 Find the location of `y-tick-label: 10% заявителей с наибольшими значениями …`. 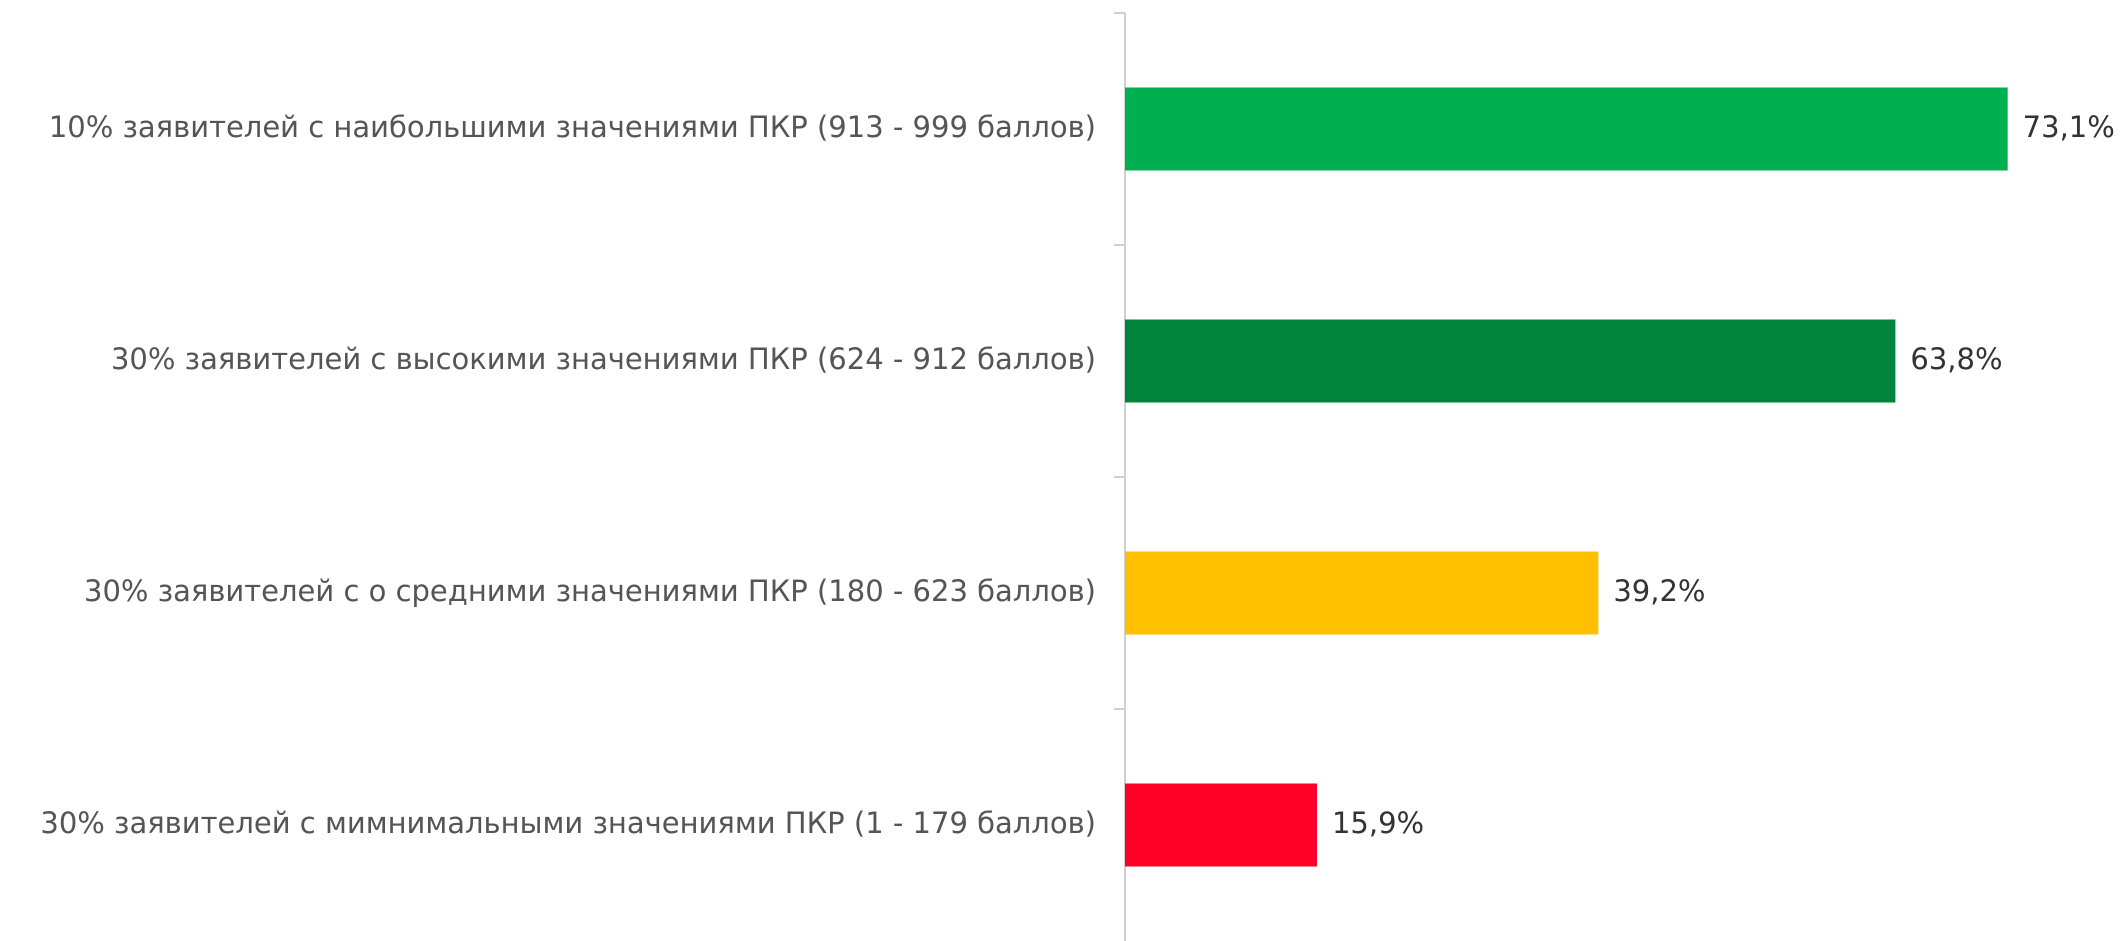

y-tick-label: 10% заявителей с наибольшими значениями … is located at coordinates (572, 127).